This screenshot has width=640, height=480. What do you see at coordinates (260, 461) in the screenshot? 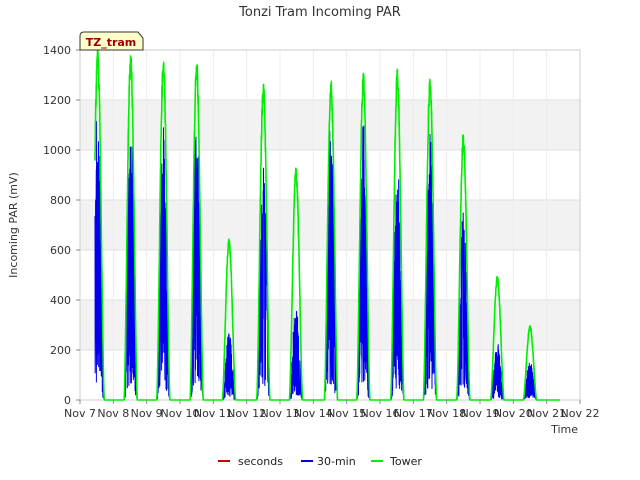
I see `legend-label-seconds: seconds` at bounding box center [260, 461].